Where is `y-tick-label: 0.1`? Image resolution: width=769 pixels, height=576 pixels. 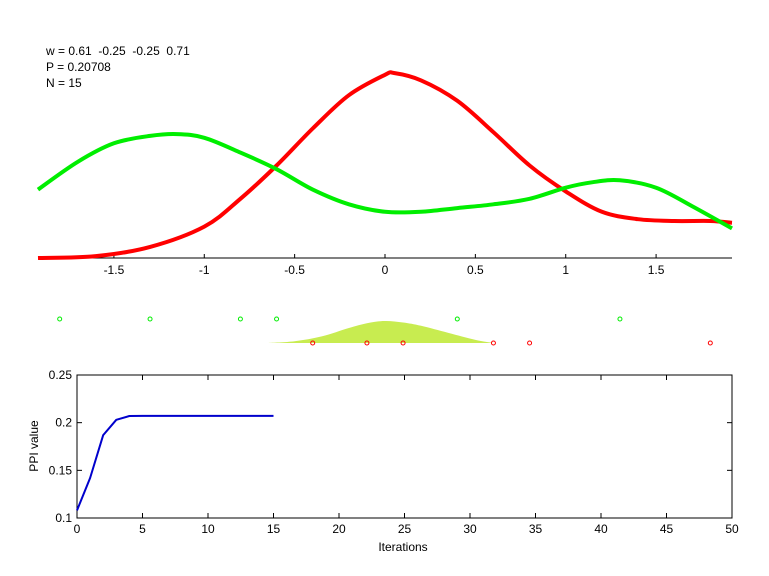 y-tick-label: 0.1 is located at coordinates (63, 518).